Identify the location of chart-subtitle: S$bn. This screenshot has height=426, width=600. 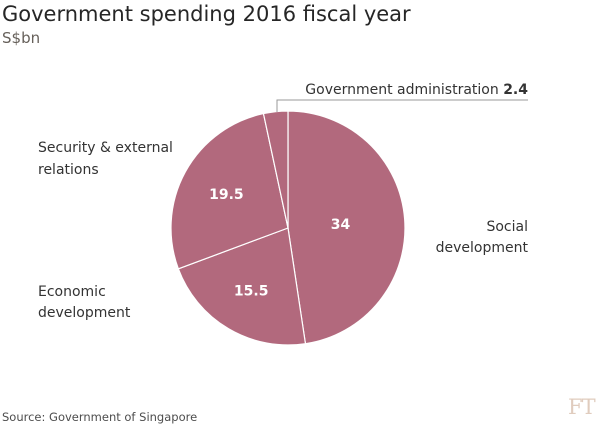
(21, 38).